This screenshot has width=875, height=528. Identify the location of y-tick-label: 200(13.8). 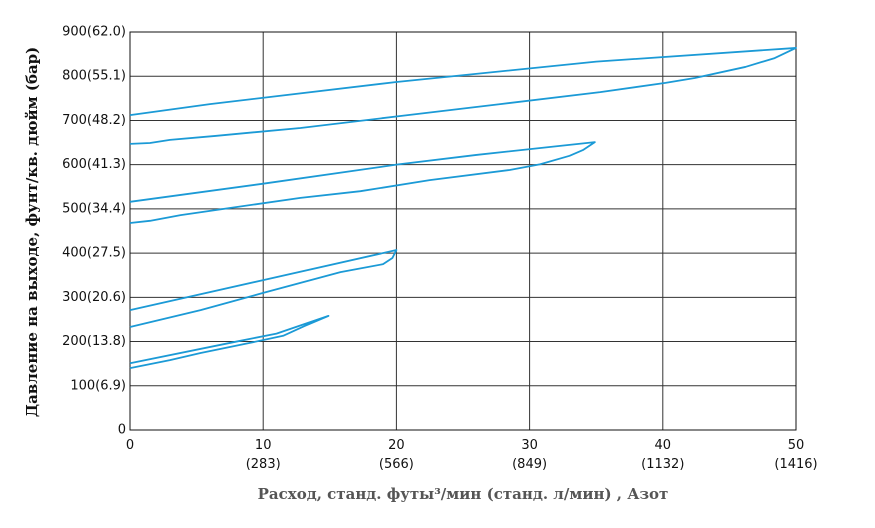
(94, 341).